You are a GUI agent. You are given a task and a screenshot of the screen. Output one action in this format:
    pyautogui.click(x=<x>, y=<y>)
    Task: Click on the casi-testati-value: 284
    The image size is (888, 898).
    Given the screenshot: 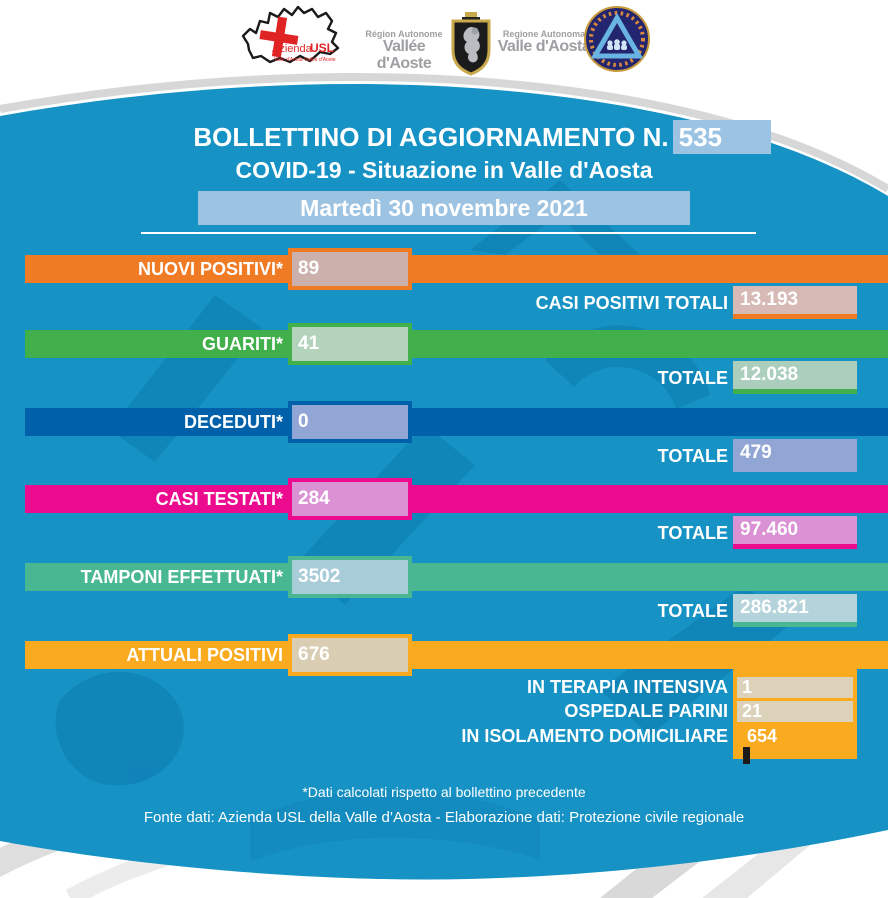 What is the action you would take?
    pyautogui.click(x=314, y=498)
    